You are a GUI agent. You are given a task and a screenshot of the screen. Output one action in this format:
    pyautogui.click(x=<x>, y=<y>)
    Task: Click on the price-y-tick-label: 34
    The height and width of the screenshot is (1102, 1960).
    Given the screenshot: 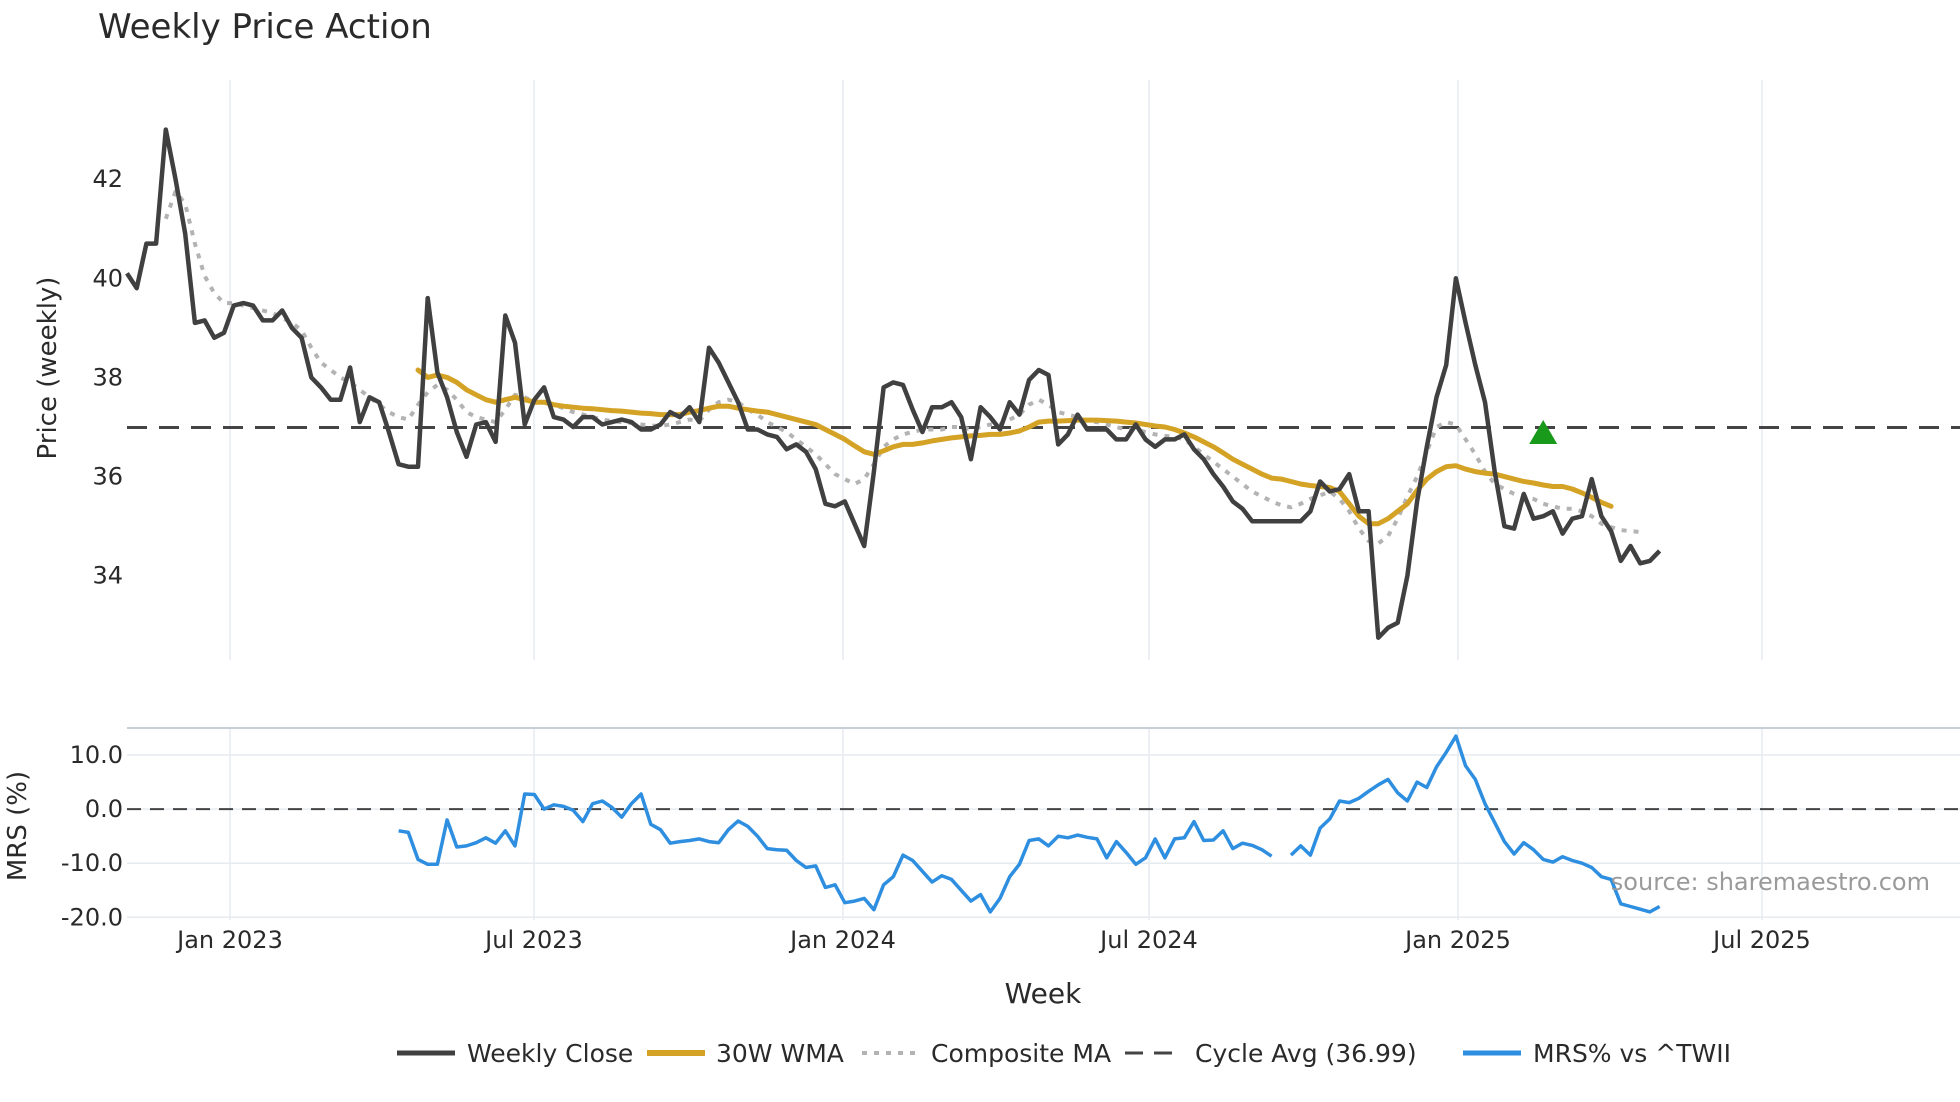 What is the action you would take?
    pyautogui.click(x=107, y=576)
    